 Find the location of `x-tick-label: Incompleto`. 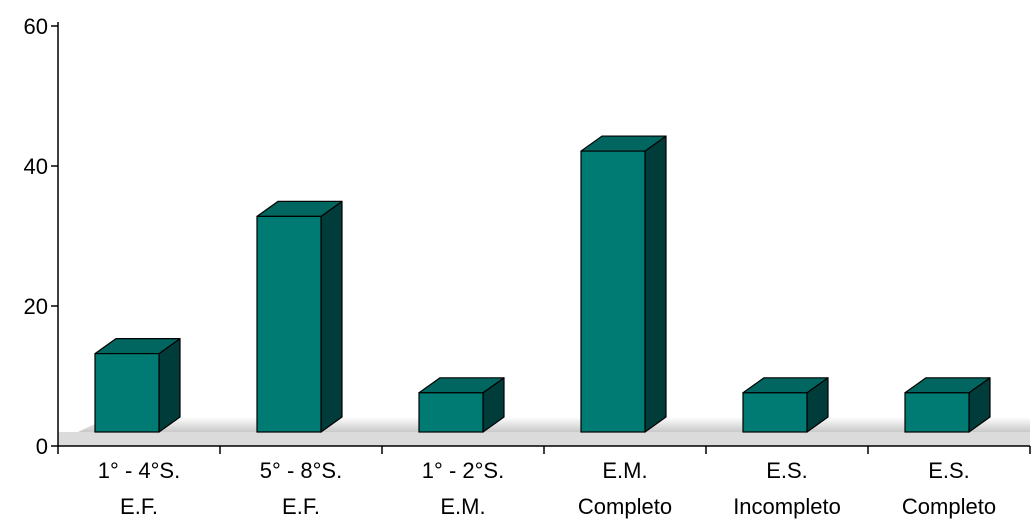

x-tick-label: Incompleto is located at coordinates (787, 506).